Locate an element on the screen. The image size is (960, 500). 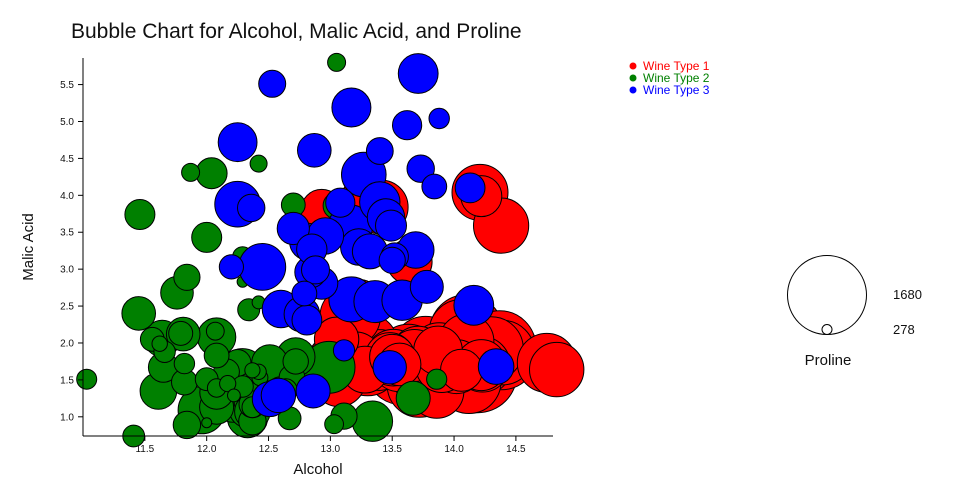
x-axis-ticks: 11.5 12.0 12.5 13.0 13.5 14.0 14.5 is located at coordinates (330, 445).